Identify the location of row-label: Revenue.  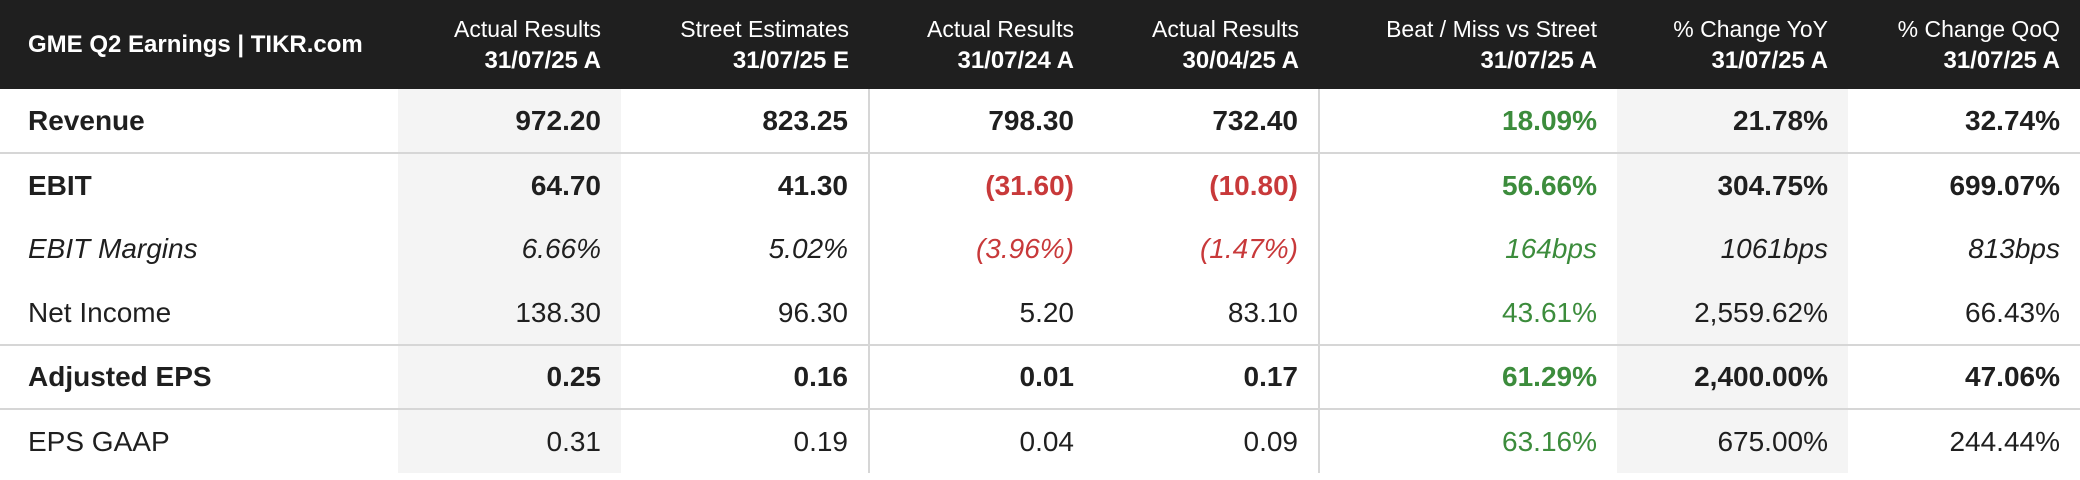
(86, 120).